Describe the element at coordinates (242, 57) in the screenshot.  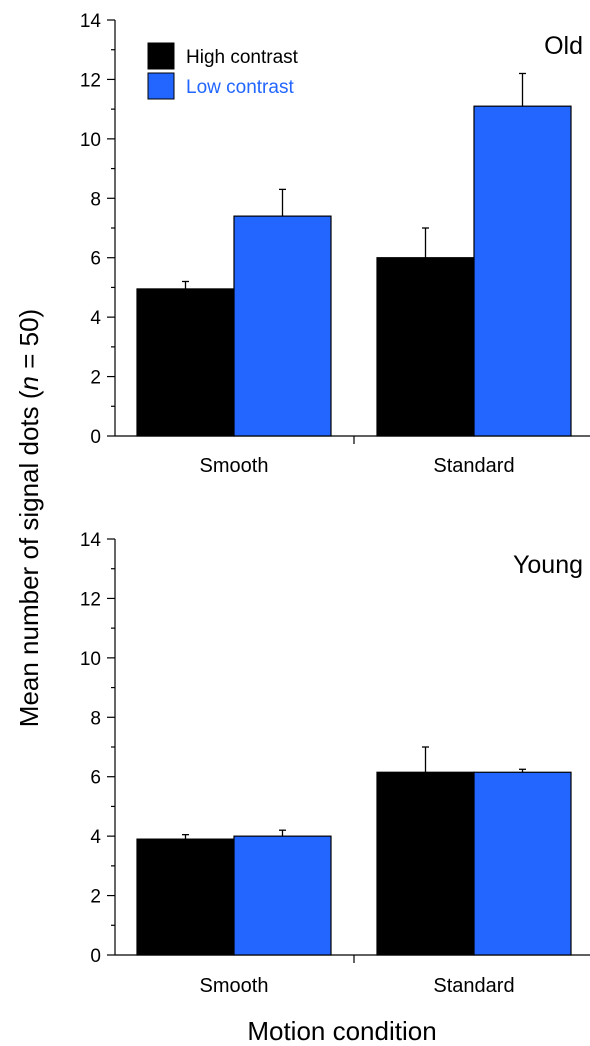
I see `legend-label: High contrast` at that location.